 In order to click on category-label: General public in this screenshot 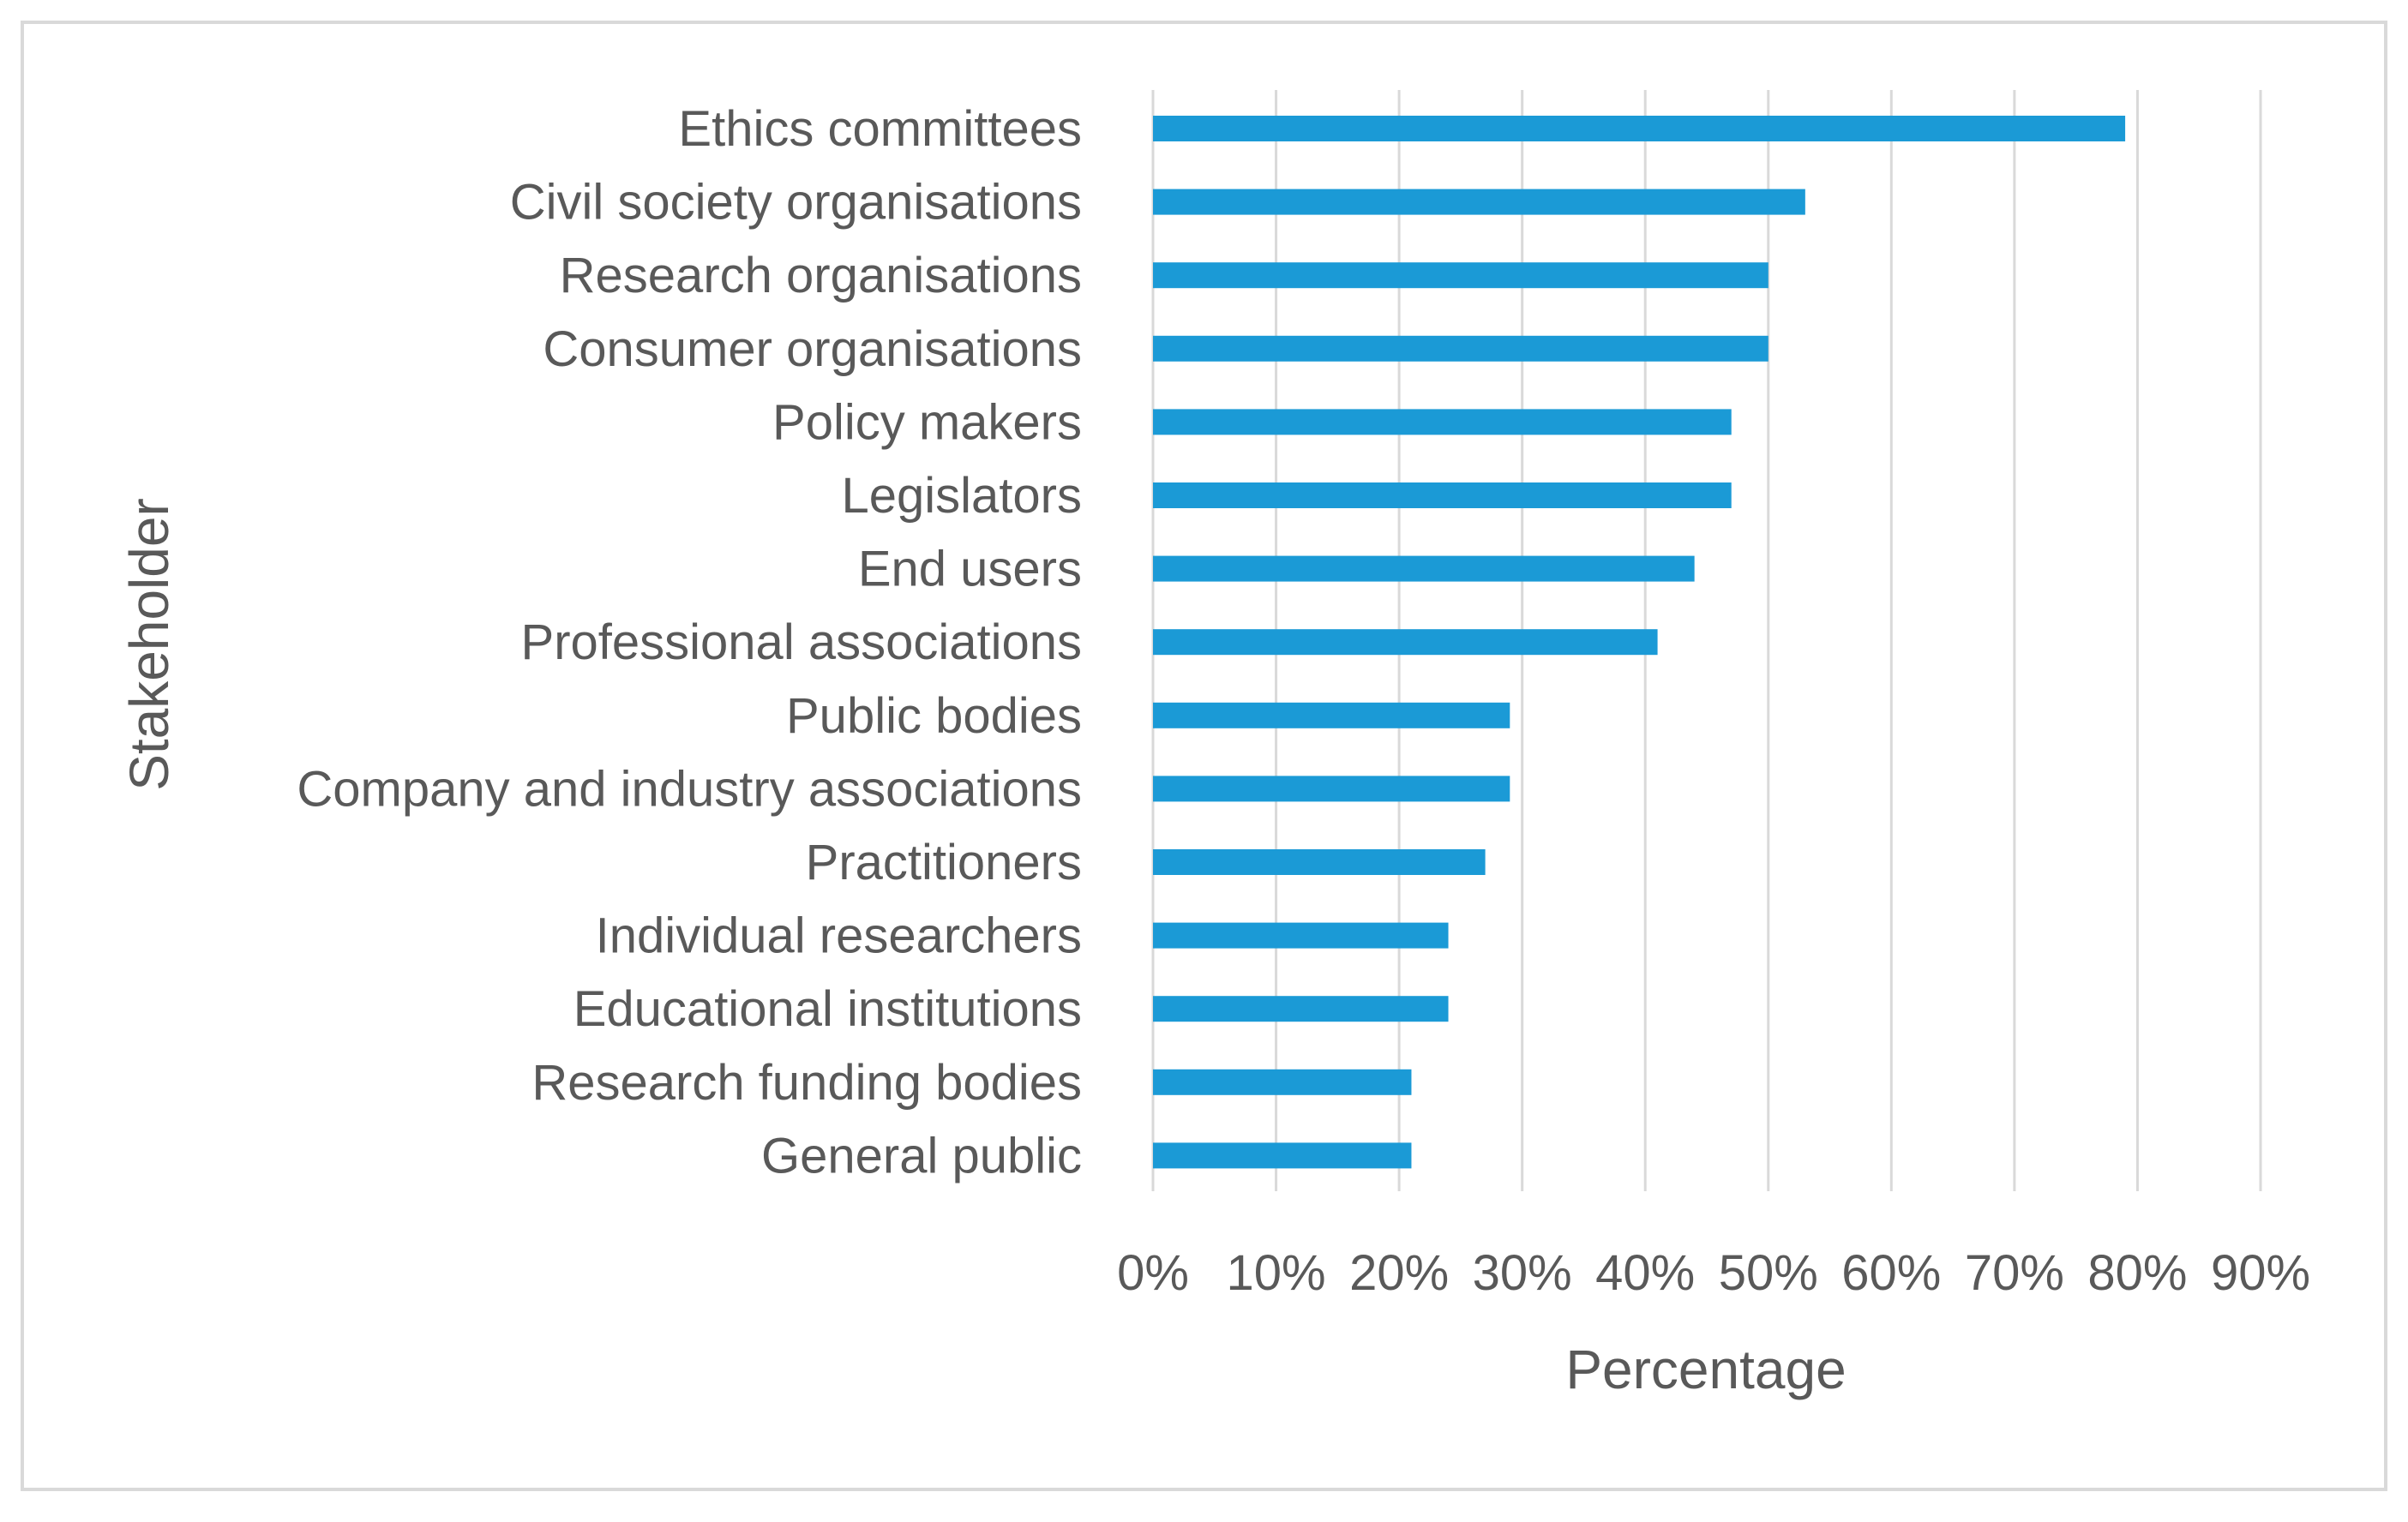, I will do `click(922, 1155)`.